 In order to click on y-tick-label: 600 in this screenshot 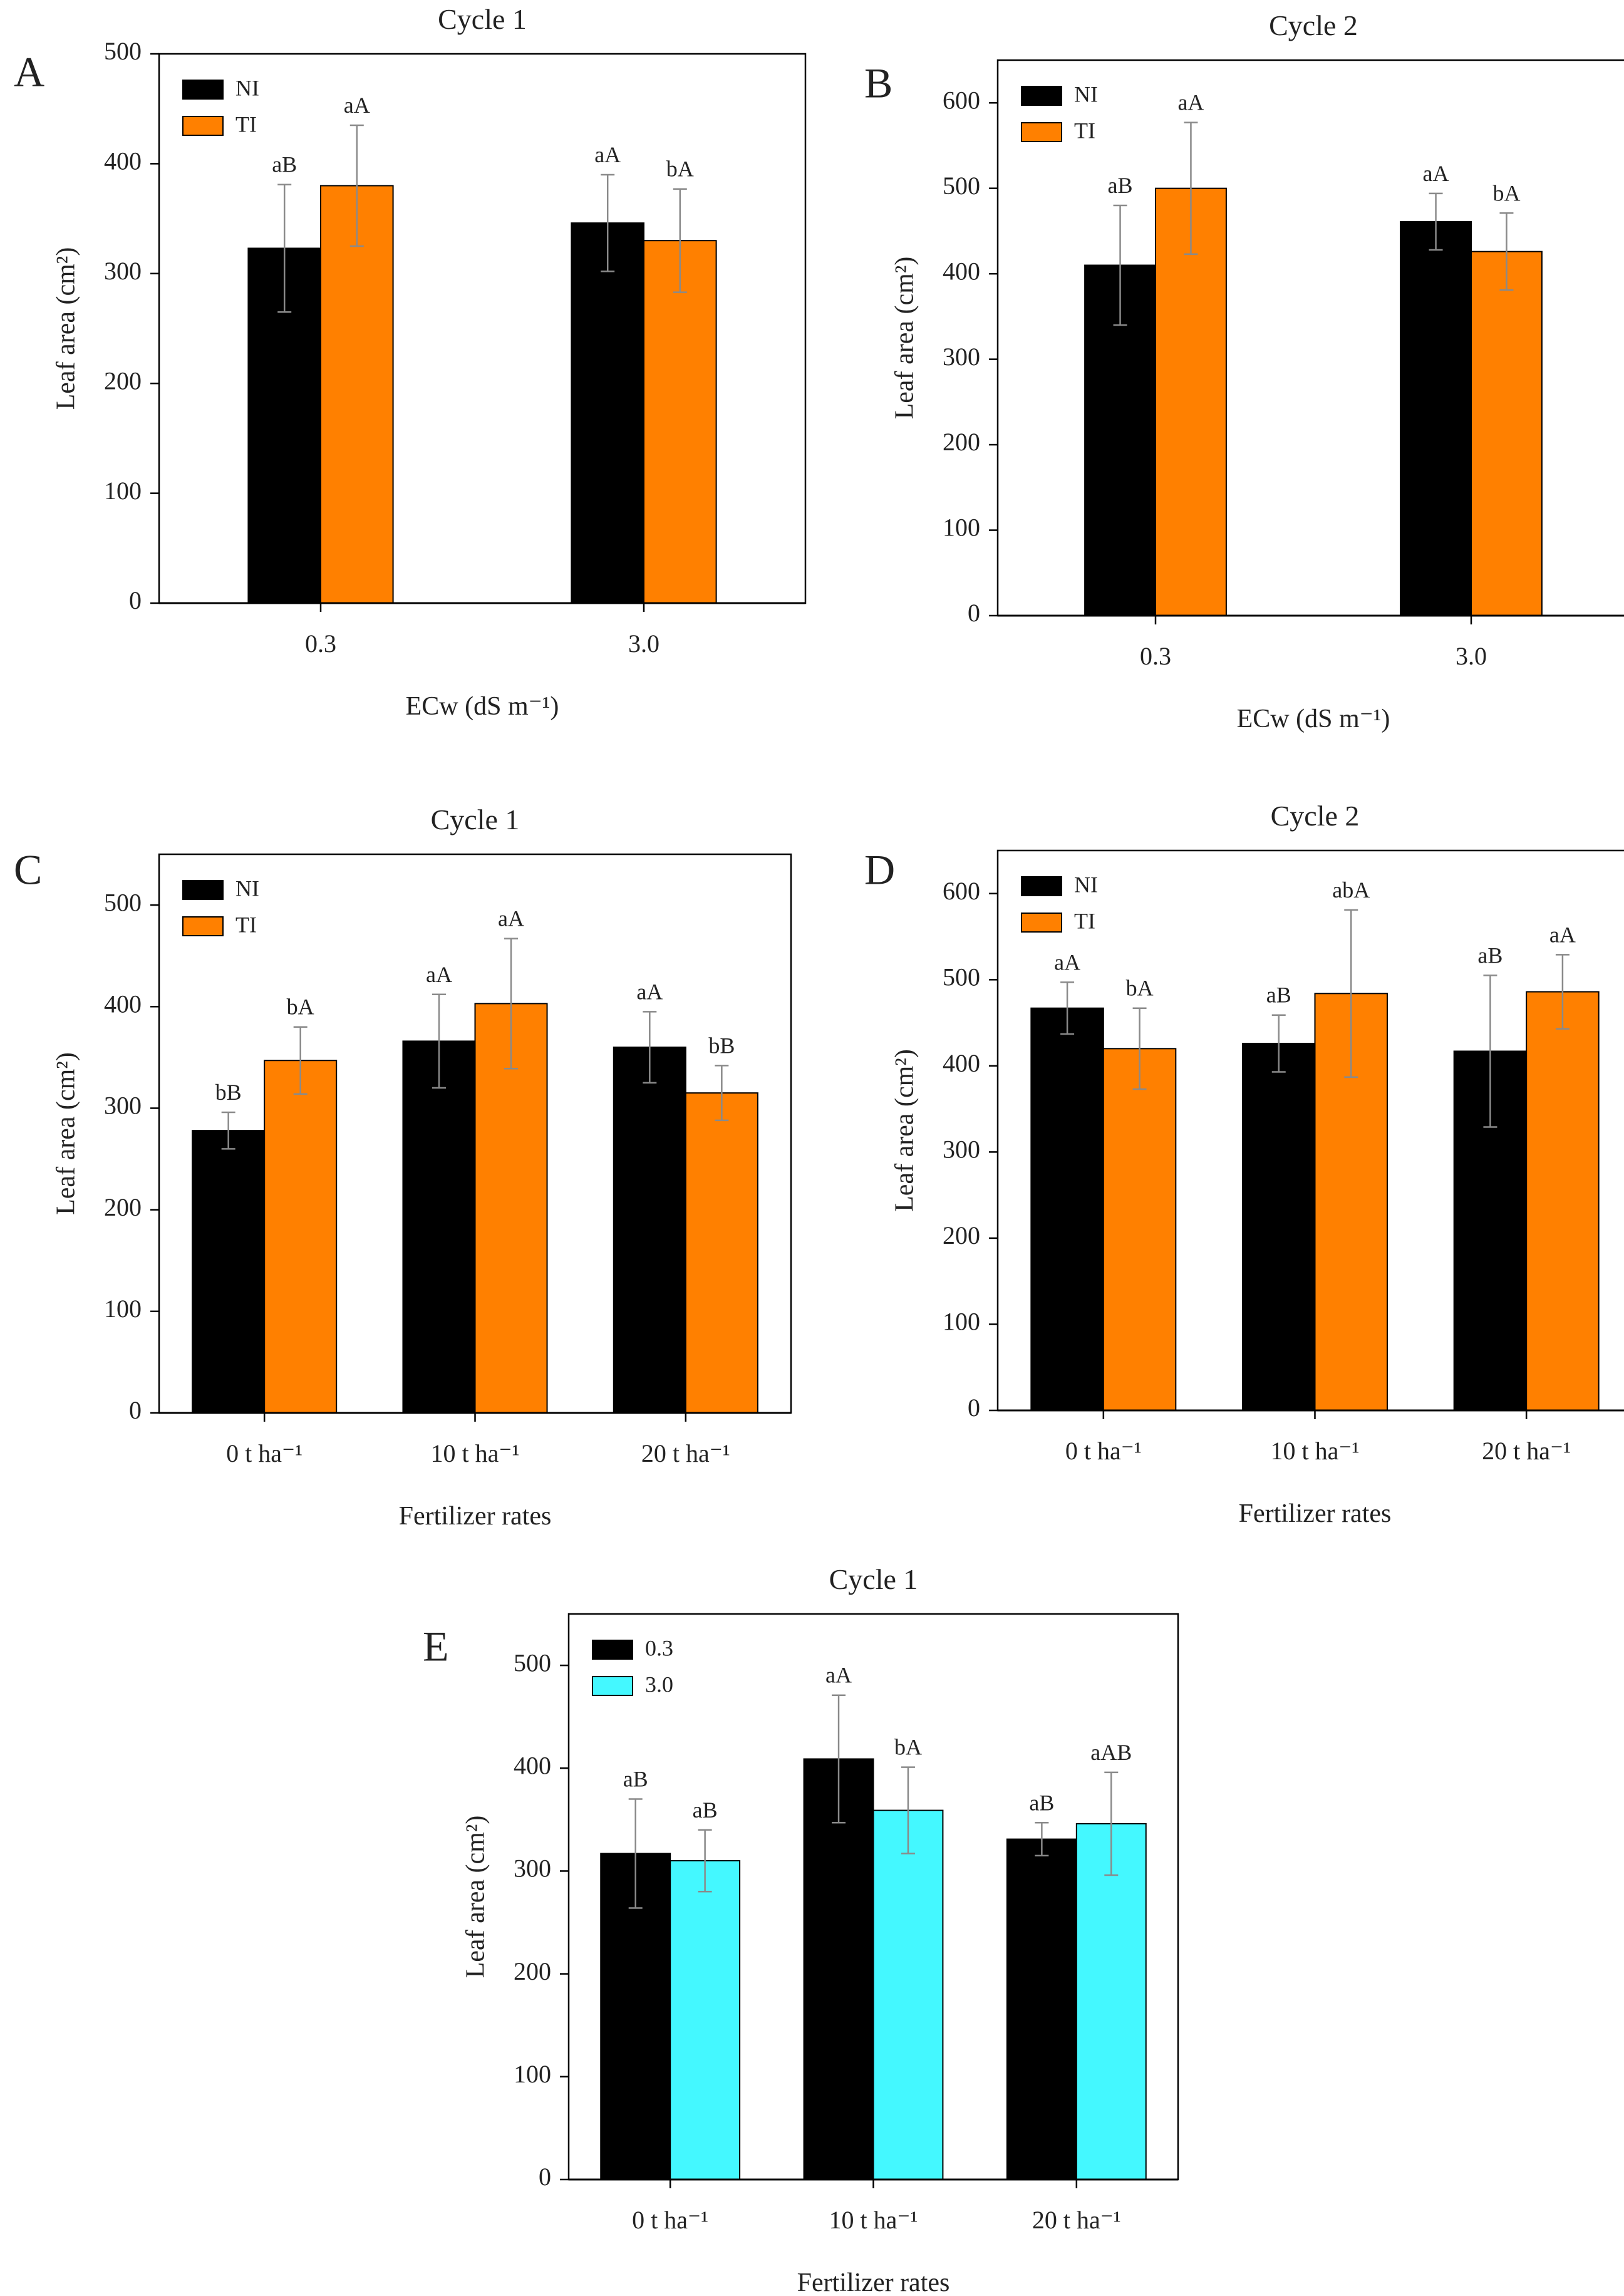, I will do `click(962, 100)`.